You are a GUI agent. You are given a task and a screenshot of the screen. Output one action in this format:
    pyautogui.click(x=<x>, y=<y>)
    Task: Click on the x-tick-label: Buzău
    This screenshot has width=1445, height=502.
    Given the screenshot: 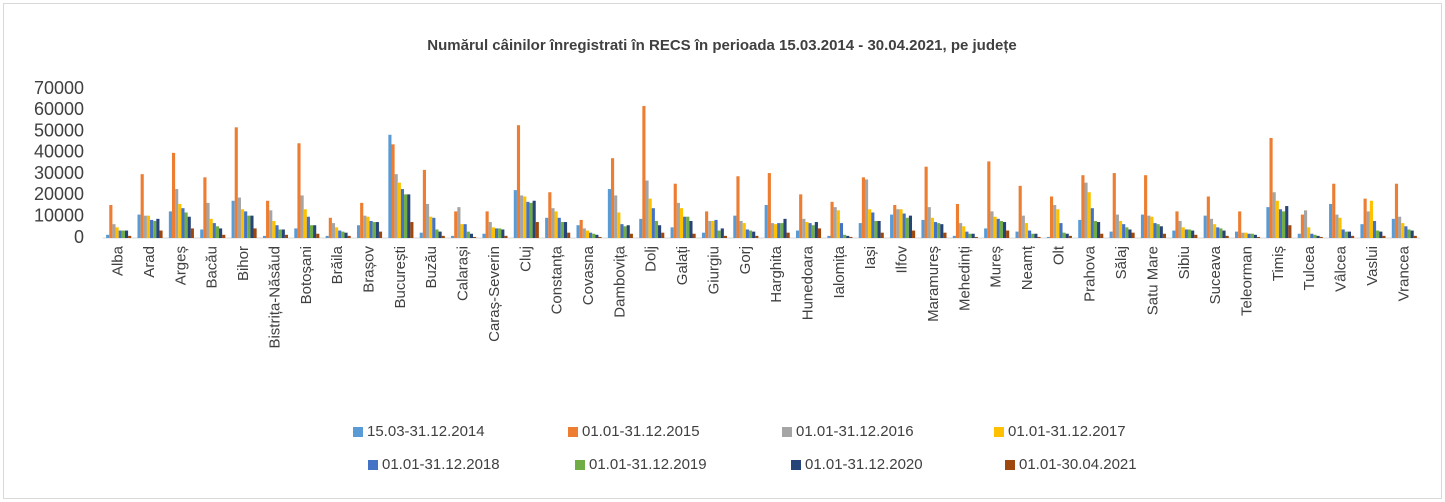 What is the action you would take?
    pyautogui.click(x=431, y=267)
    